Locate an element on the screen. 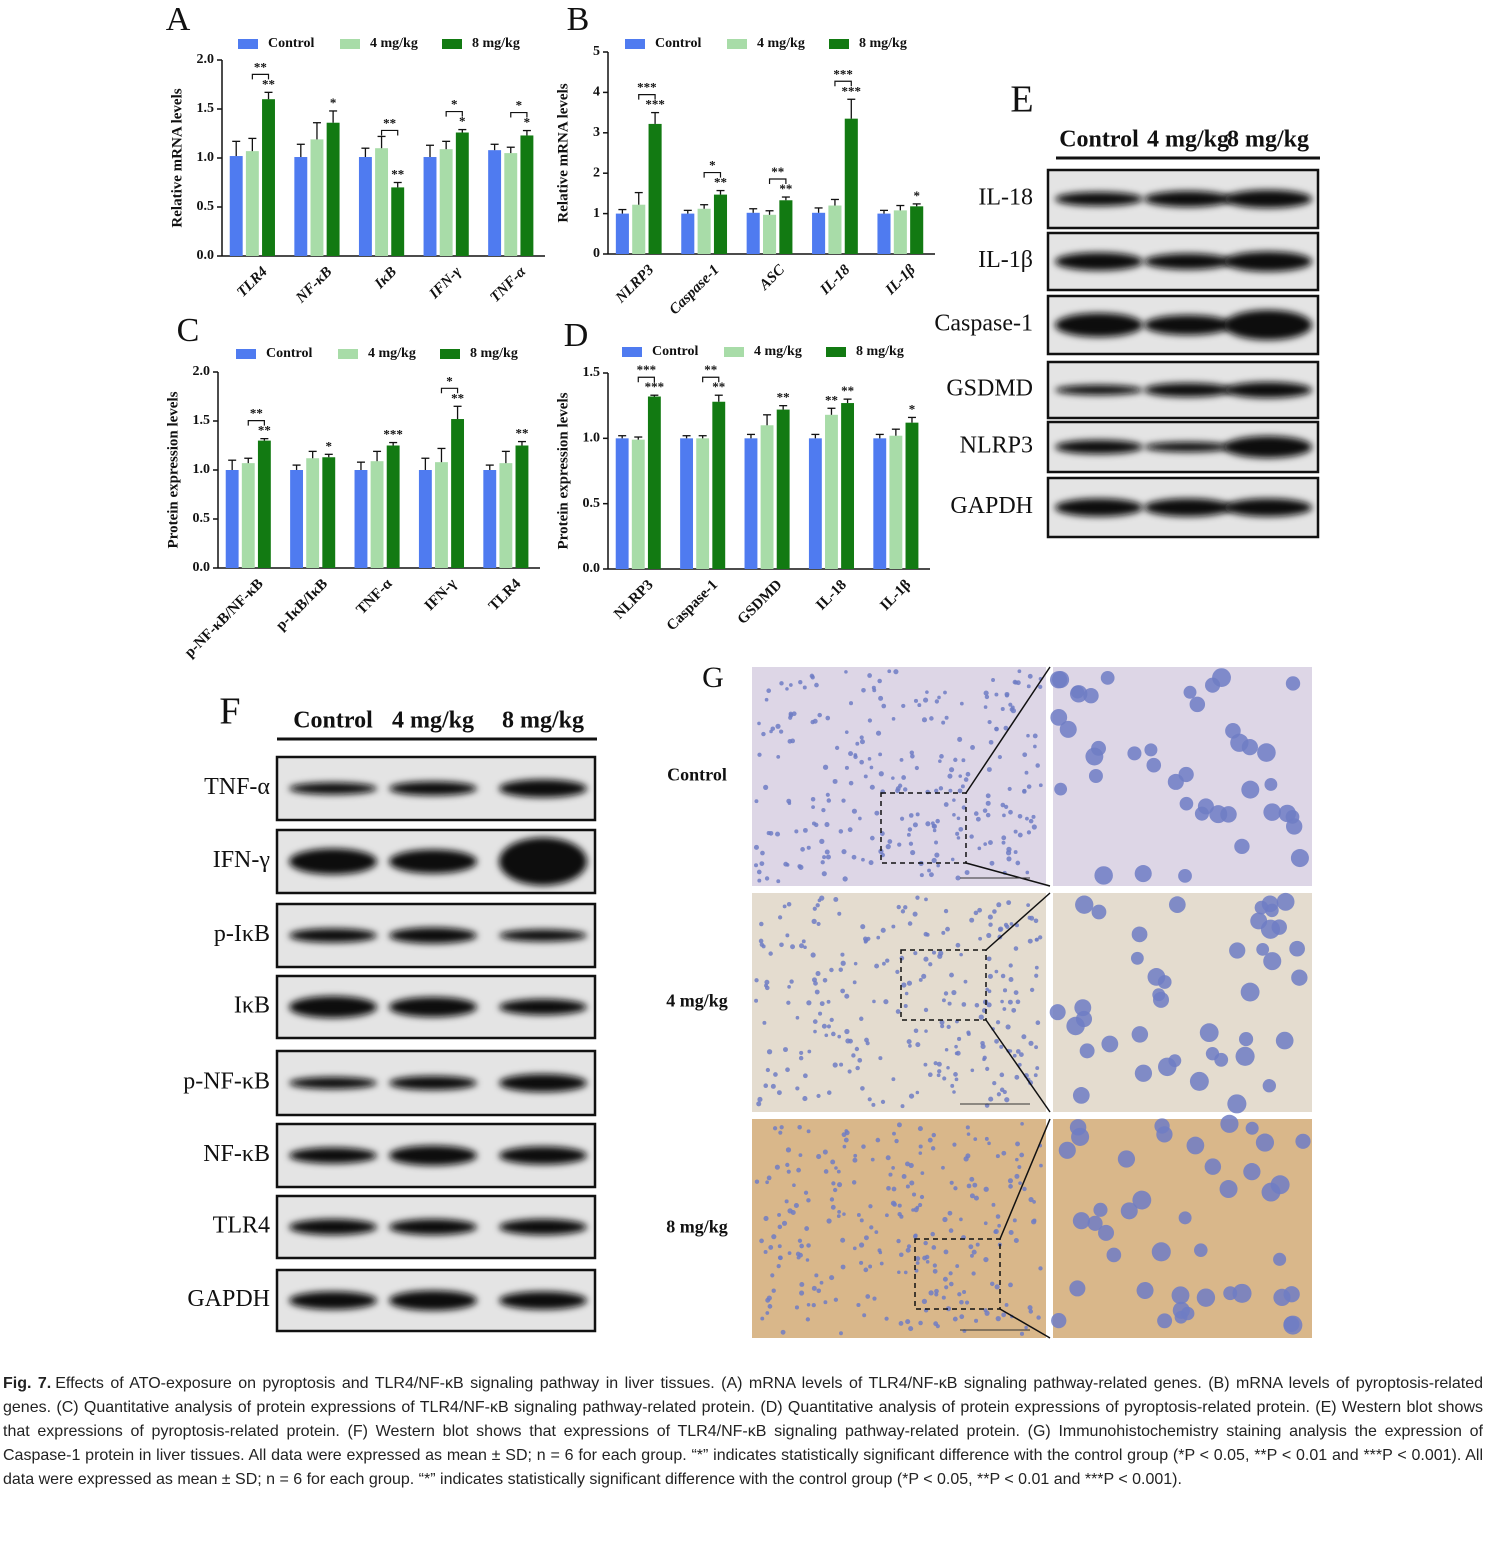 Image resolution: width=1489 pixels, height=1554 pixels. y-tick-label: 5 is located at coordinates (596, 51).